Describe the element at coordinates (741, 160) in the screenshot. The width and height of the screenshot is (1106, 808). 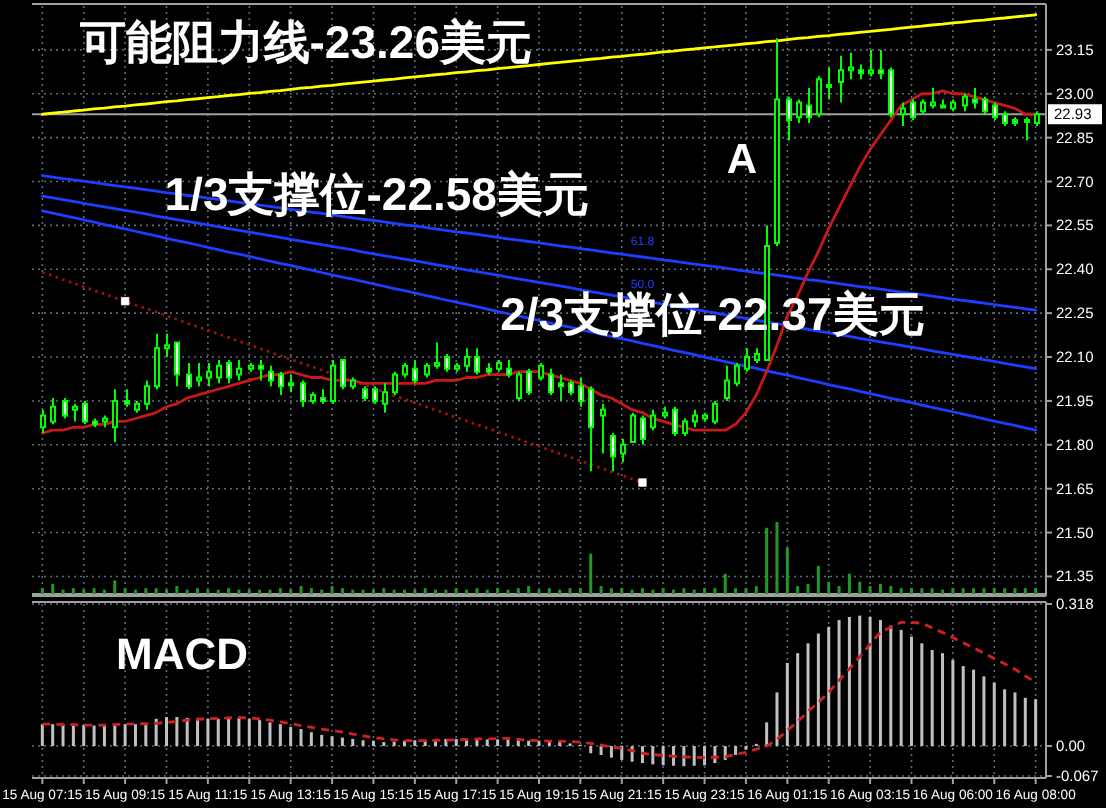
I see `annotation: A` at that location.